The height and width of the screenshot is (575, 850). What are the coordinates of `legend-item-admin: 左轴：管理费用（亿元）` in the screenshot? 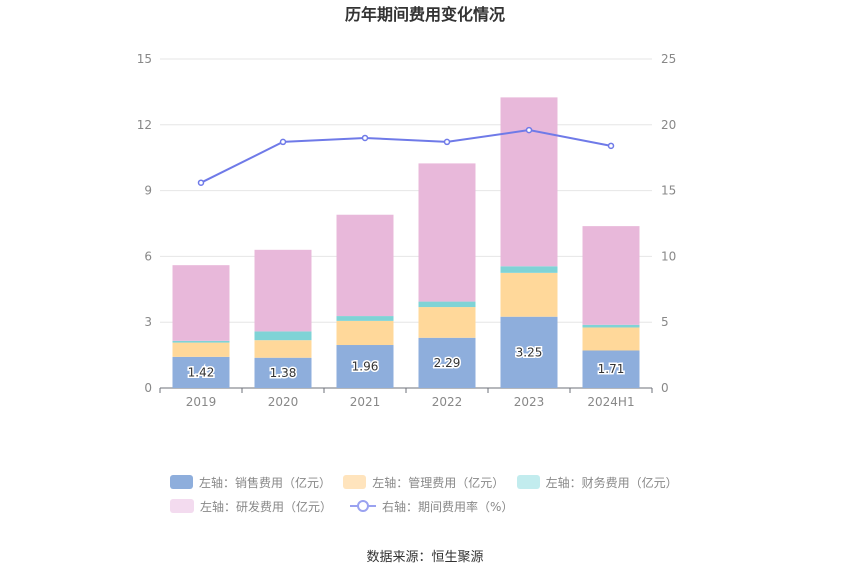 It's located at (424, 482).